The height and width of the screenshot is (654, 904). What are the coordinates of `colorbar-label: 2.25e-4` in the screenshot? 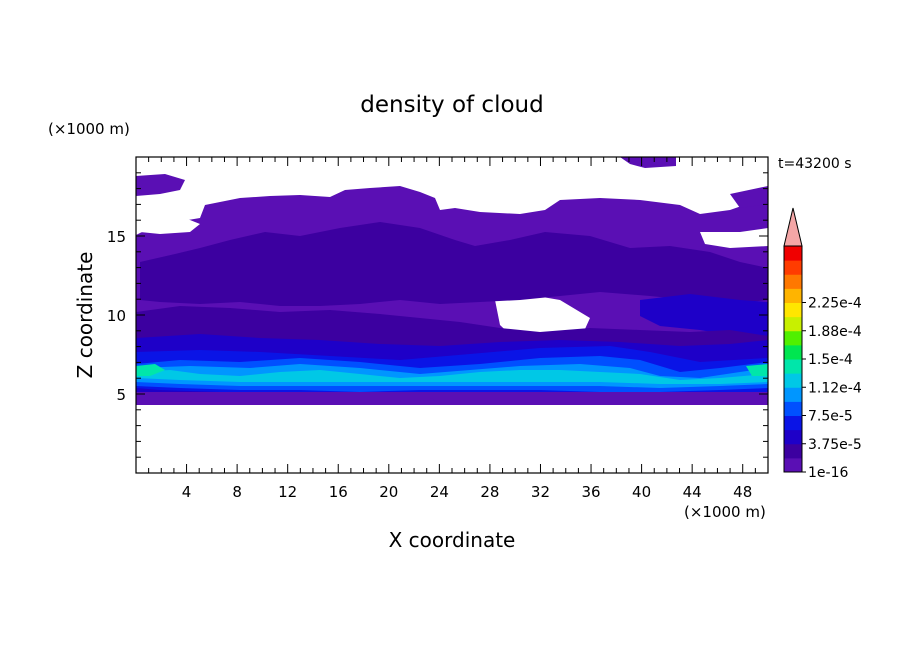 It's located at (835, 304).